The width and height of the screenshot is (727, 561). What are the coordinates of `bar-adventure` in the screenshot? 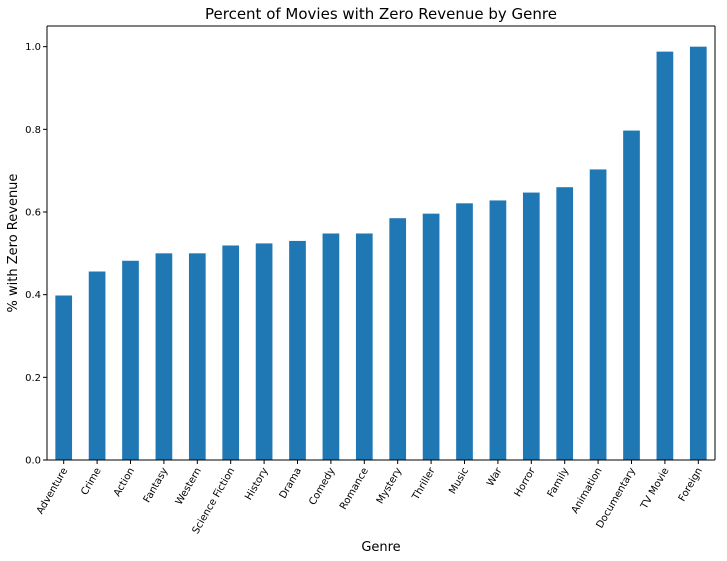 It's located at (64, 377).